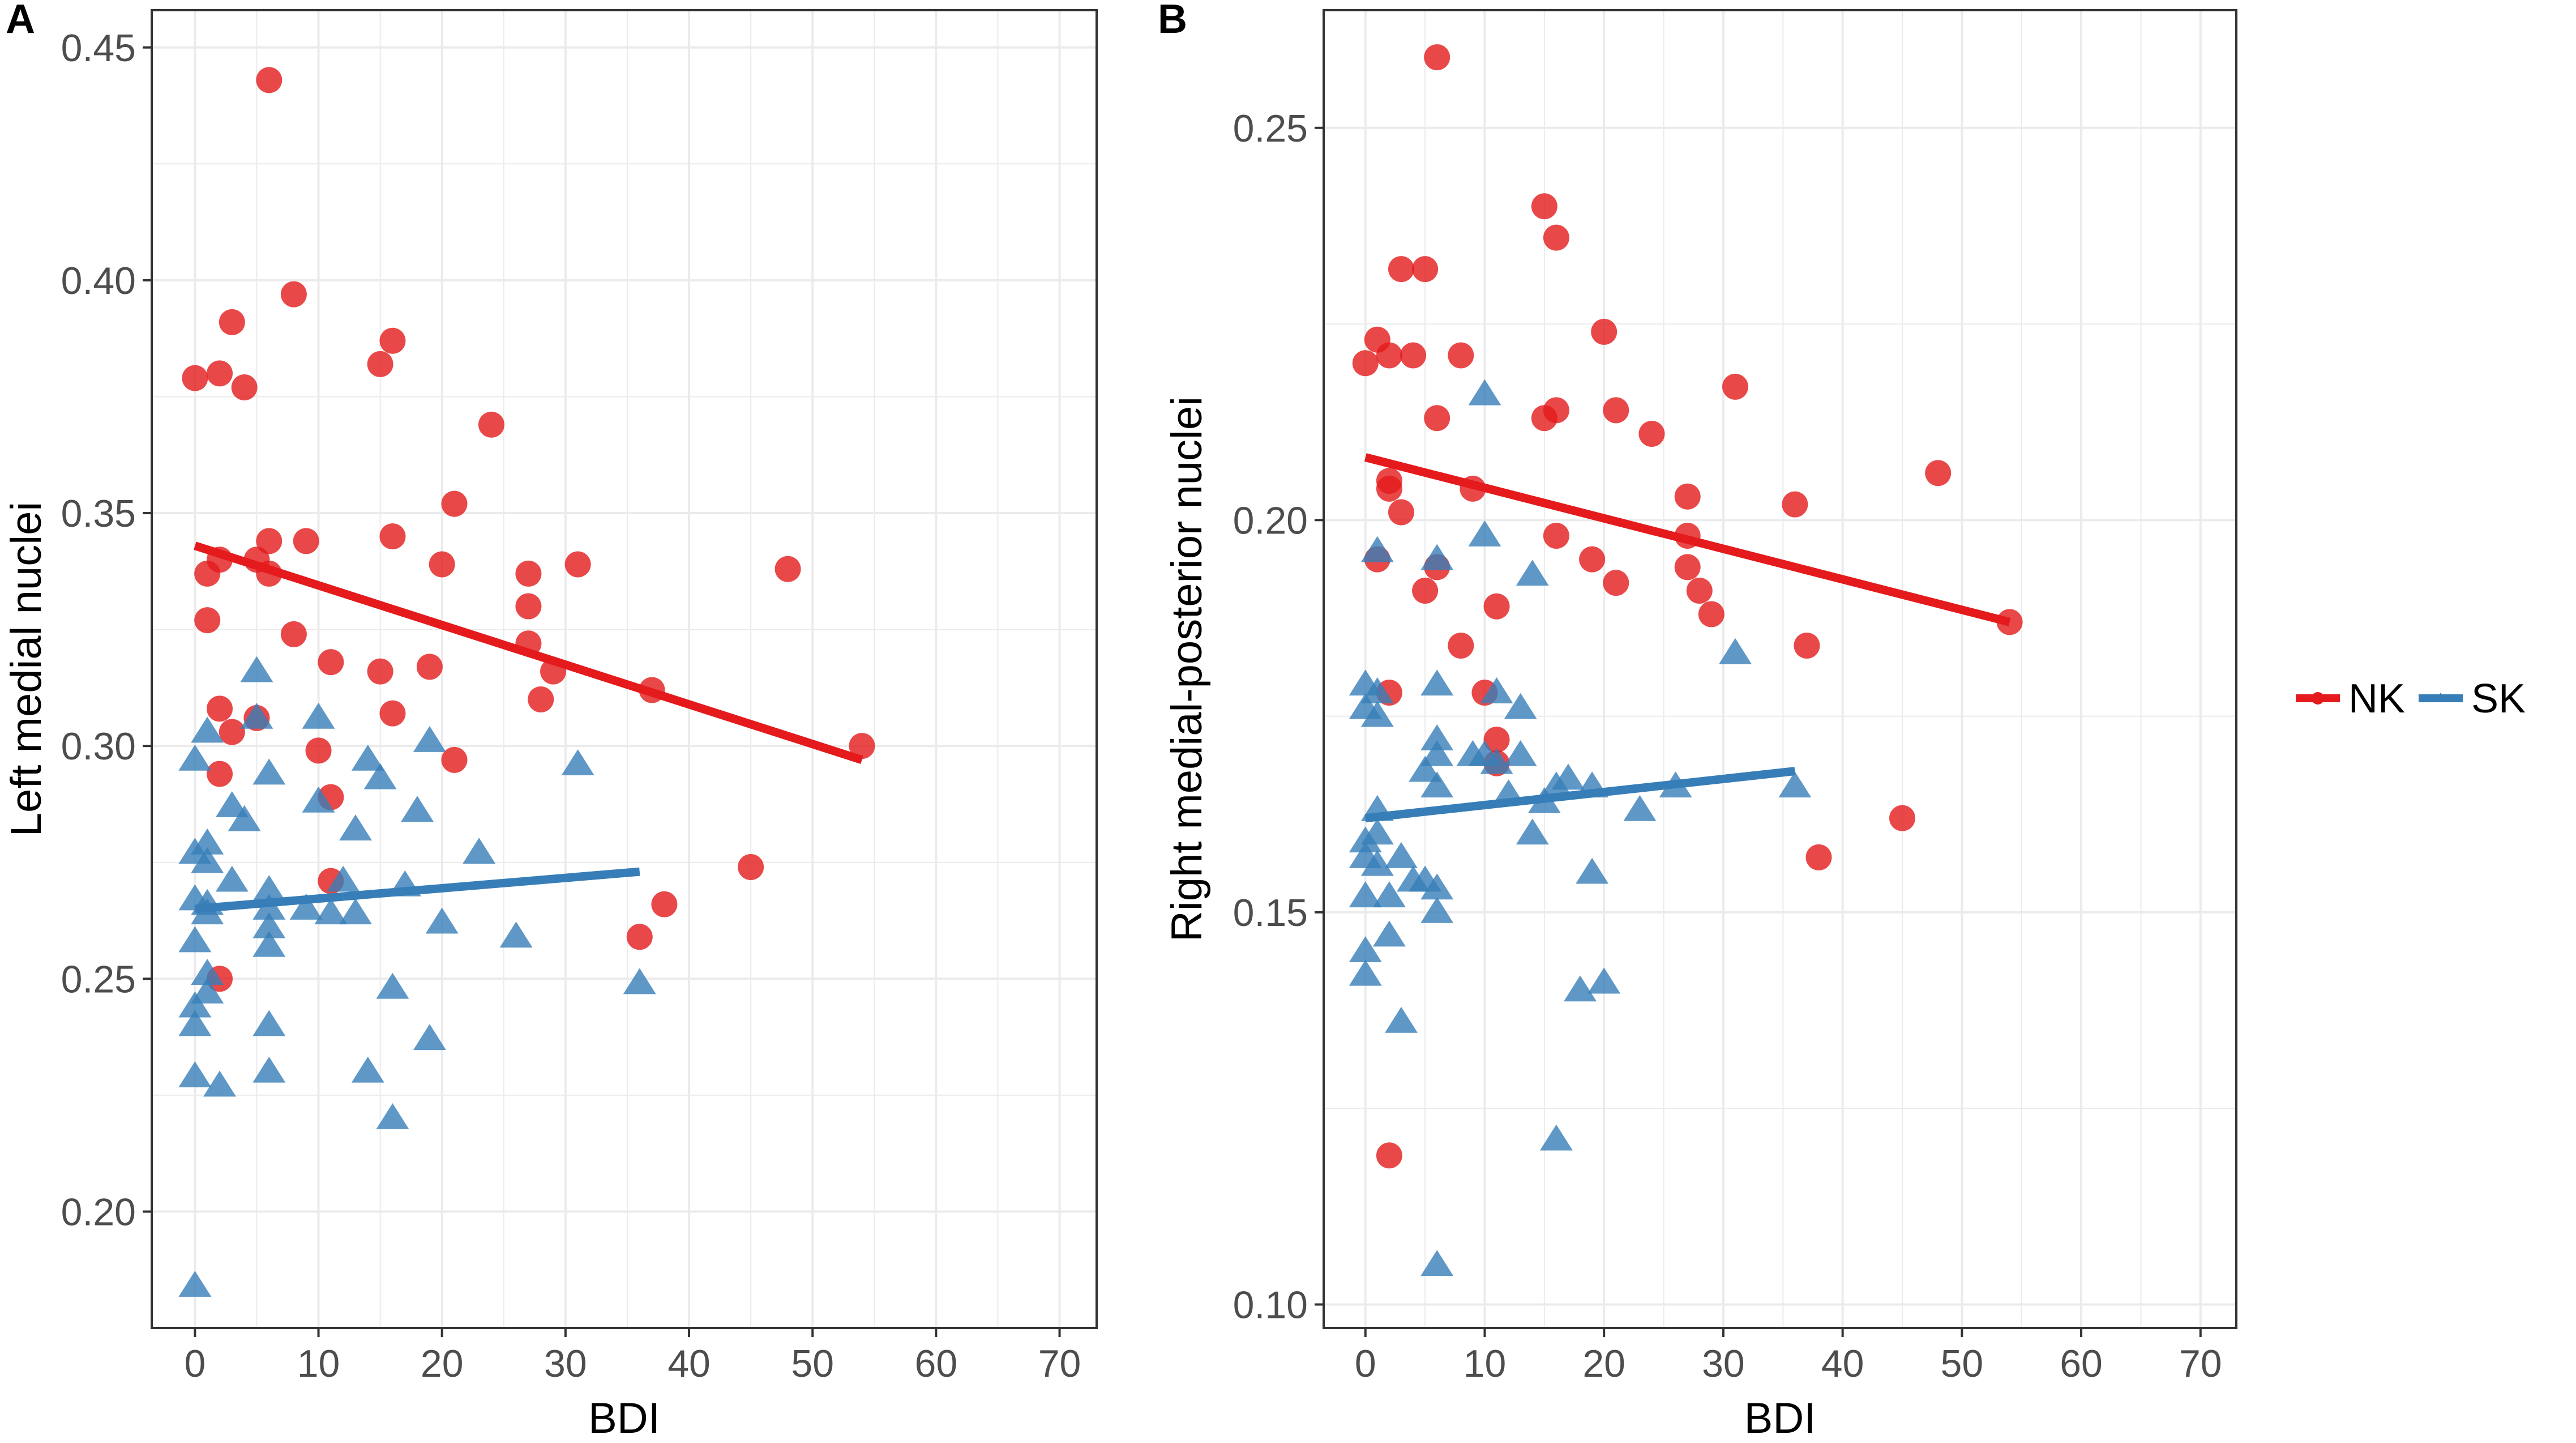 The height and width of the screenshot is (1443, 2576). I want to click on panel-b-x-axis-title: BDI, so click(1780, 1418).